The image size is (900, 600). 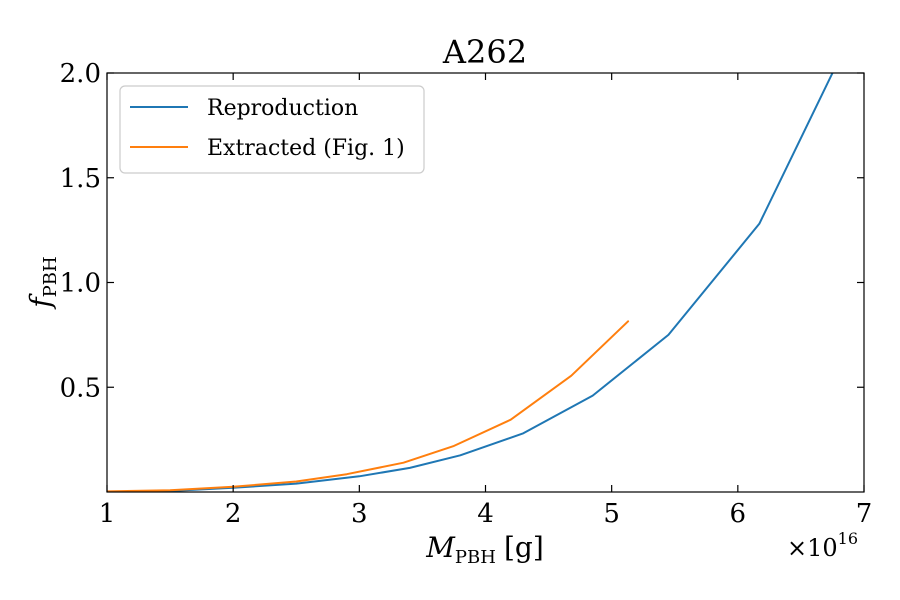 I want to click on x-tick-label: 3, so click(x=359, y=514).